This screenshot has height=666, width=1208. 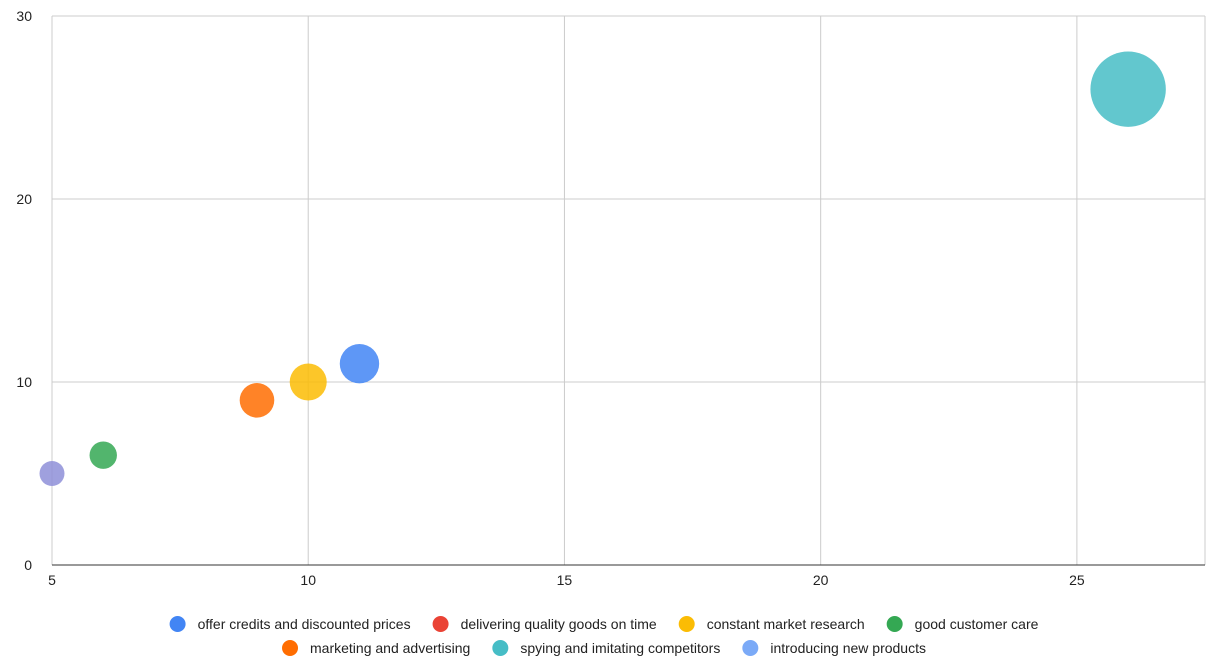 What do you see at coordinates (52, 580) in the screenshot?
I see `x-tick-label: 5` at bounding box center [52, 580].